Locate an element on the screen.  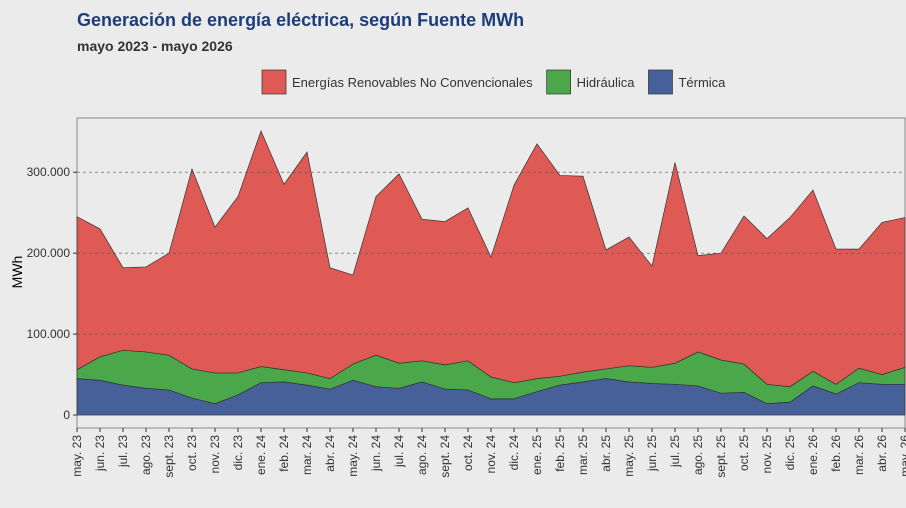
x-tick-label: ago. 23 is located at coordinates (146, 455).